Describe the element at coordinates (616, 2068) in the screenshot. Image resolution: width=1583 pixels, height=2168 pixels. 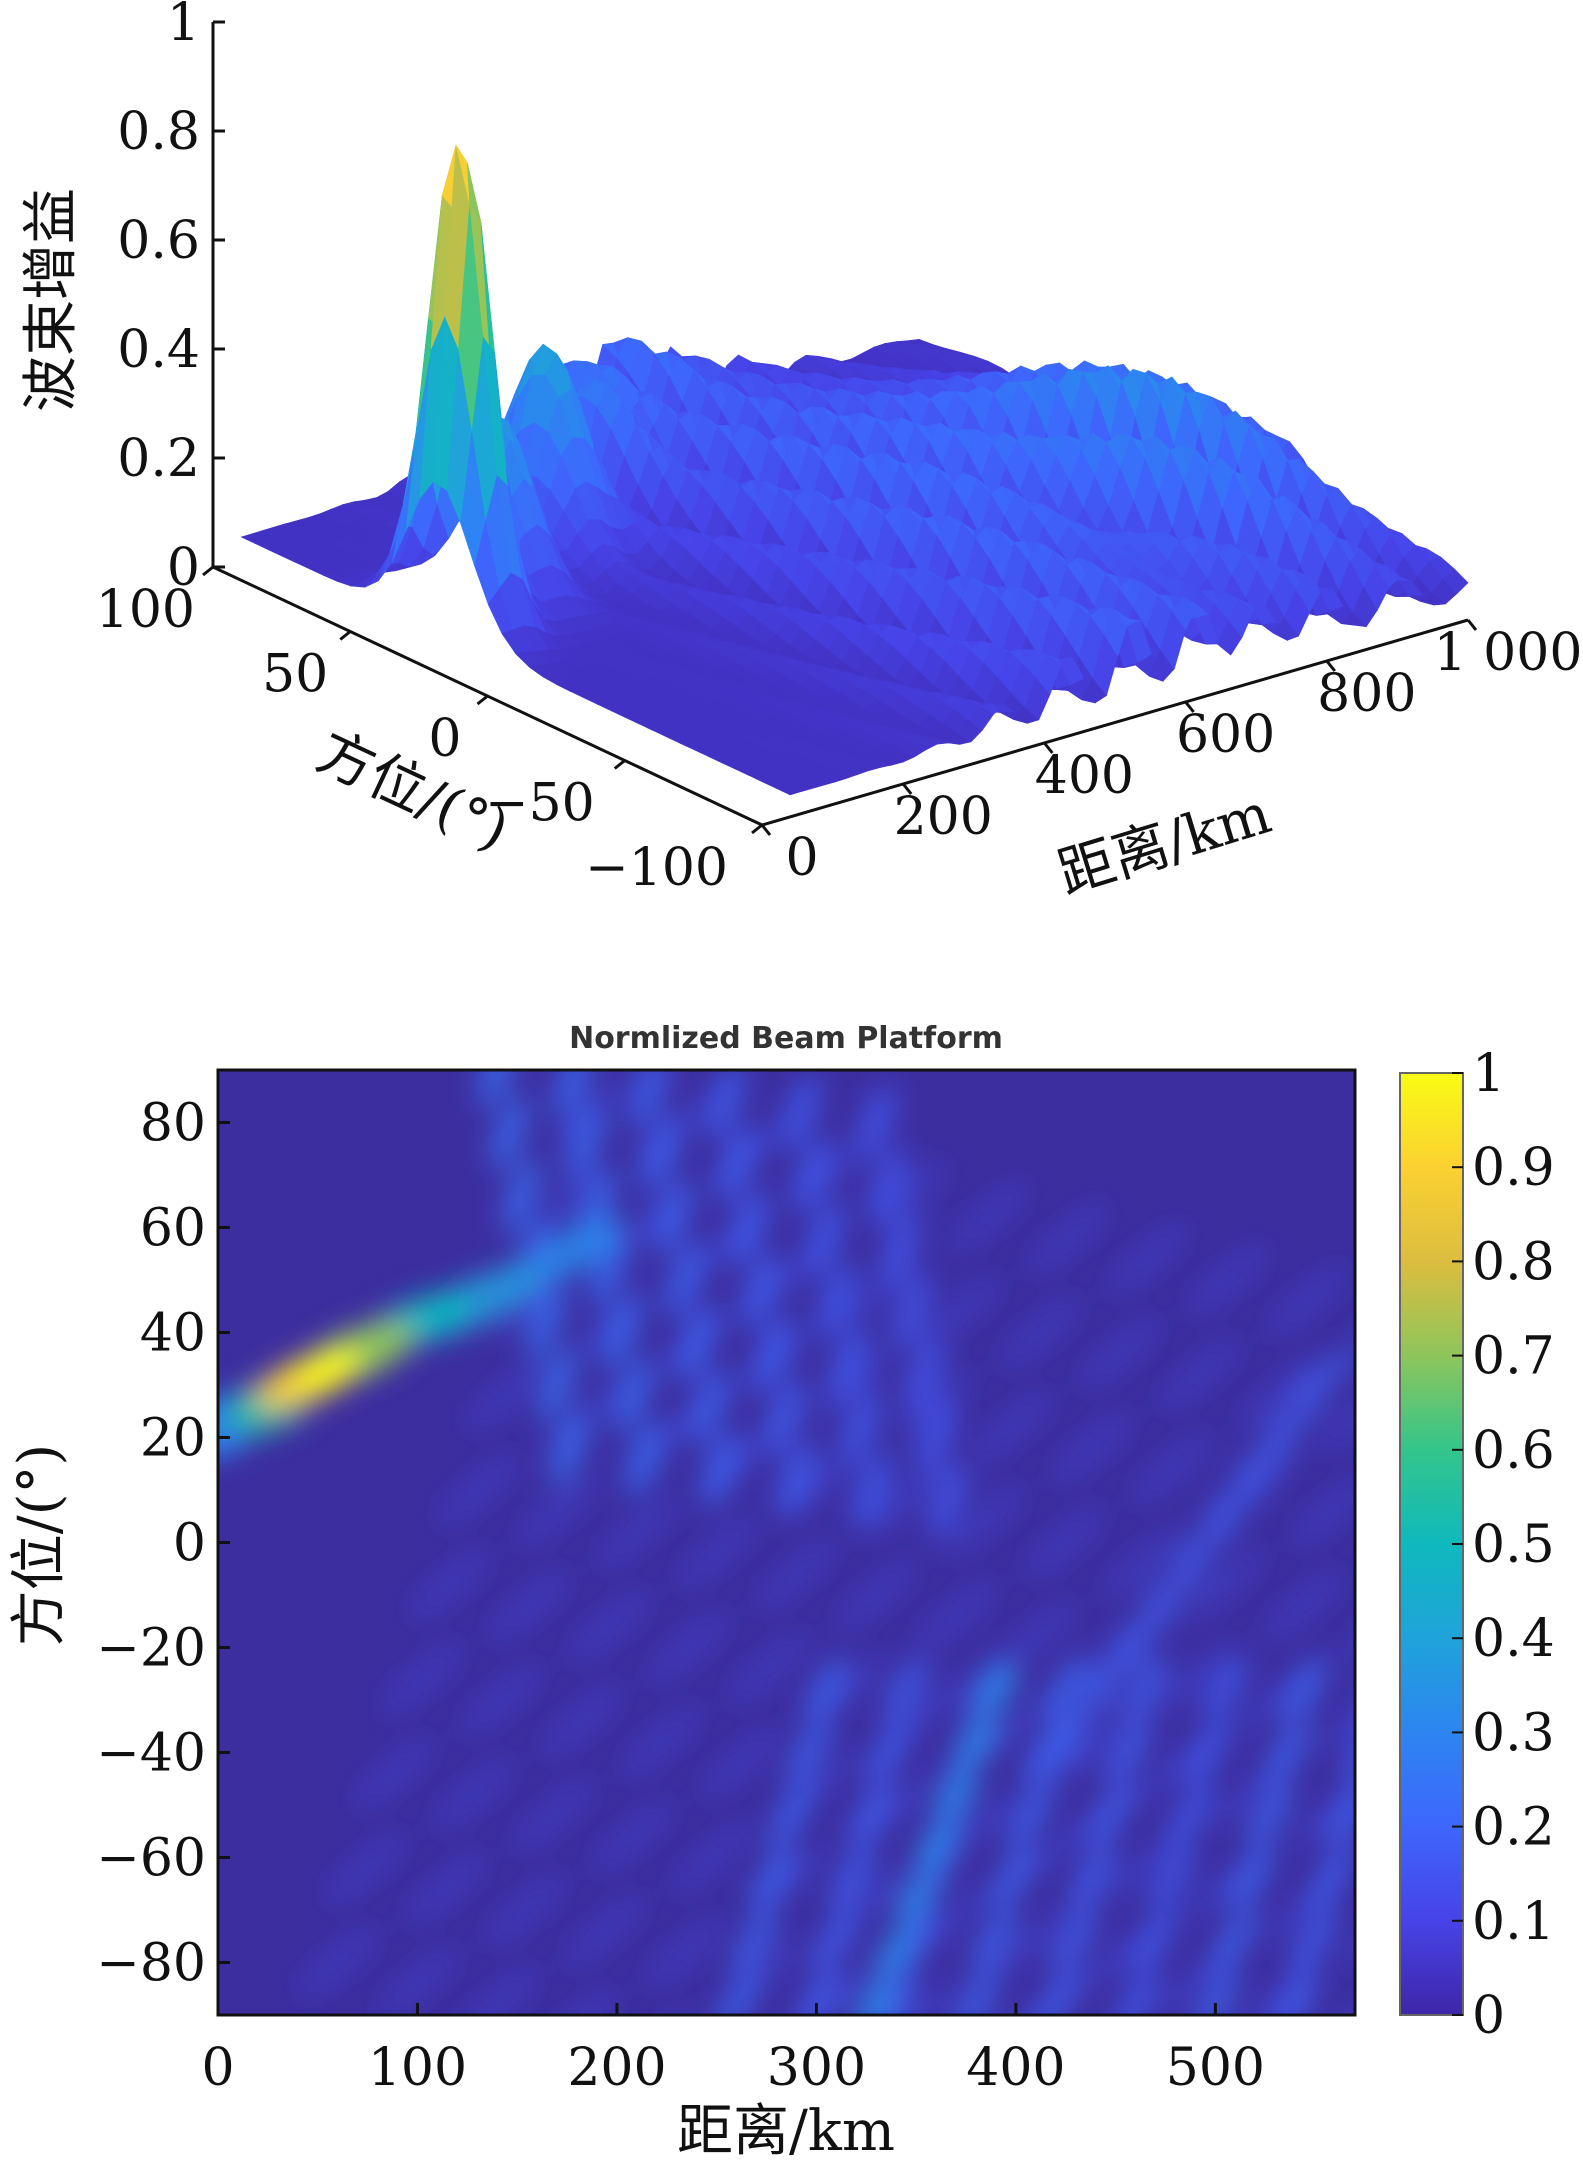
I see `heatmap-x-tick-label: 200` at that location.